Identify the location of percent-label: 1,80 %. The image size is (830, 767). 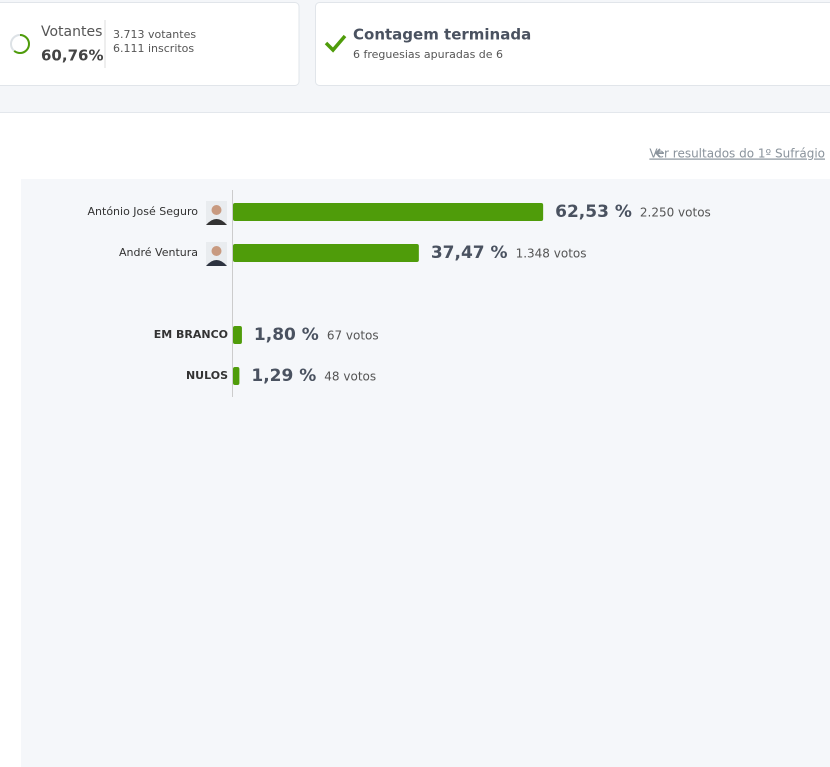
(286, 335).